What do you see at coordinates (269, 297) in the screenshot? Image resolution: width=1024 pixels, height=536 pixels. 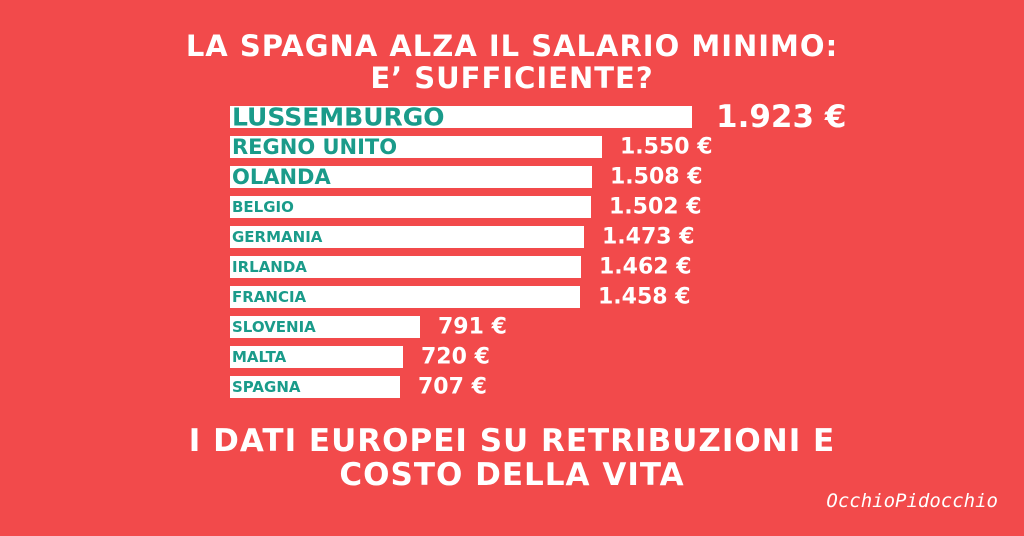 I see `country-label-6: FRANCIA` at bounding box center [269, 297].